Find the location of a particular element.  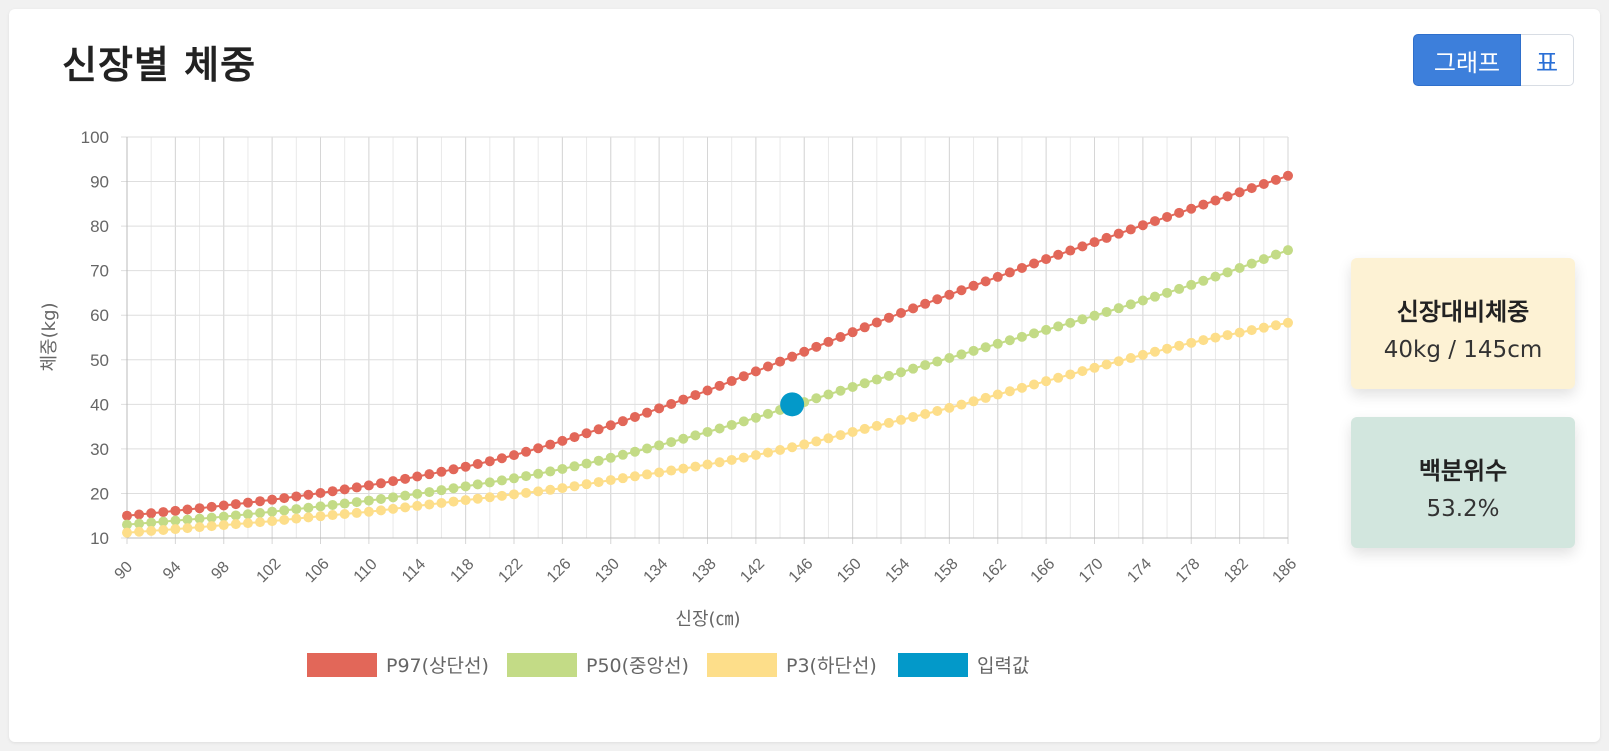

legend-label-p50: P50(중앙선) is located at coordinates (637, 666).